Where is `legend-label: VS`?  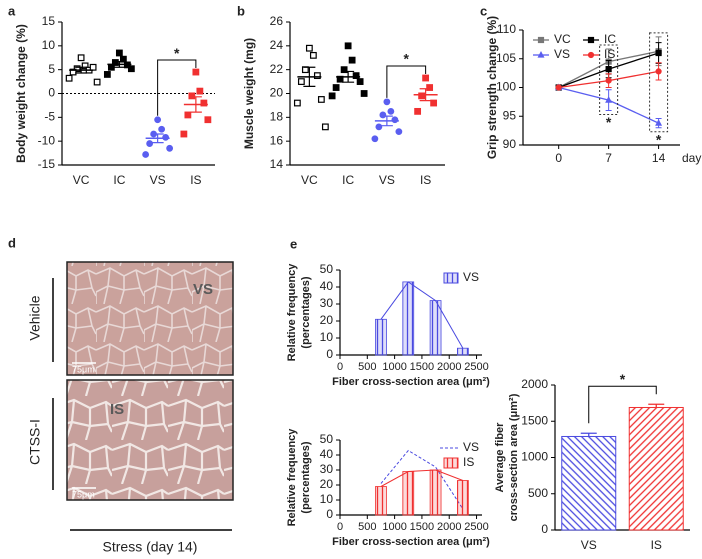
legend-label: VS is located at coordinates (471, 447).